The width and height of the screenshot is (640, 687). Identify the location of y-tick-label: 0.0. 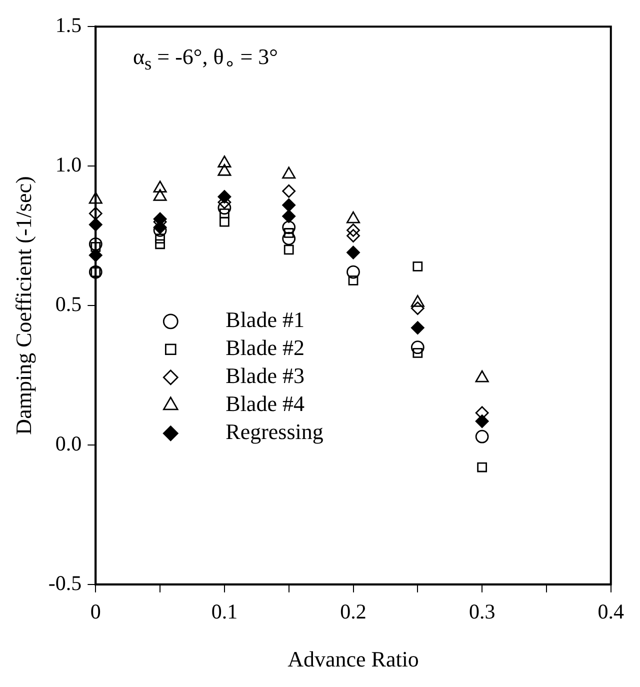
(68, 443).